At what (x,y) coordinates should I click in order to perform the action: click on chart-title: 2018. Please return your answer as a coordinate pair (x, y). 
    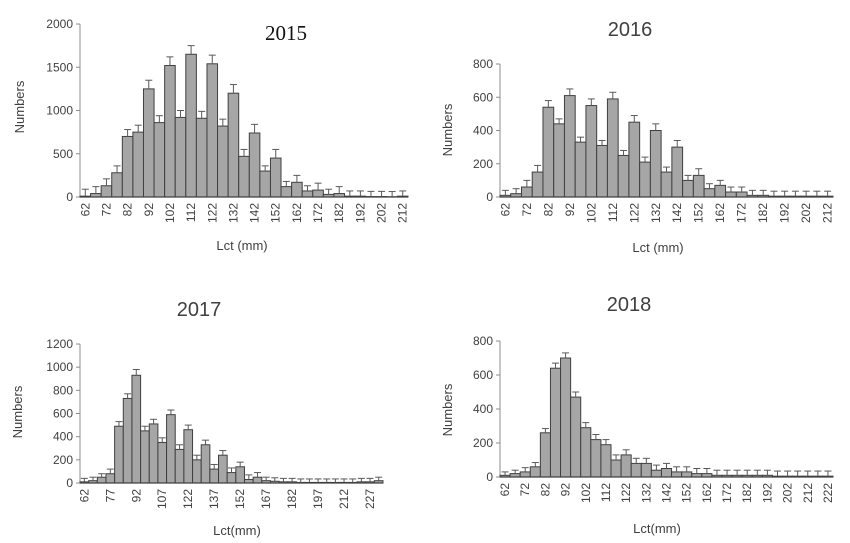
    Looking at the image, I should click on (629, 305).